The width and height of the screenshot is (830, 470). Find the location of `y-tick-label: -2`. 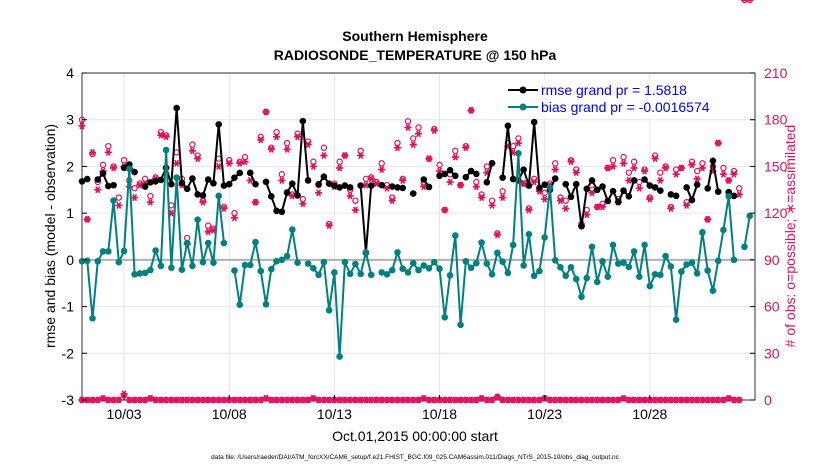

y-tick-label: -2 is located at coordinates (68, 353).